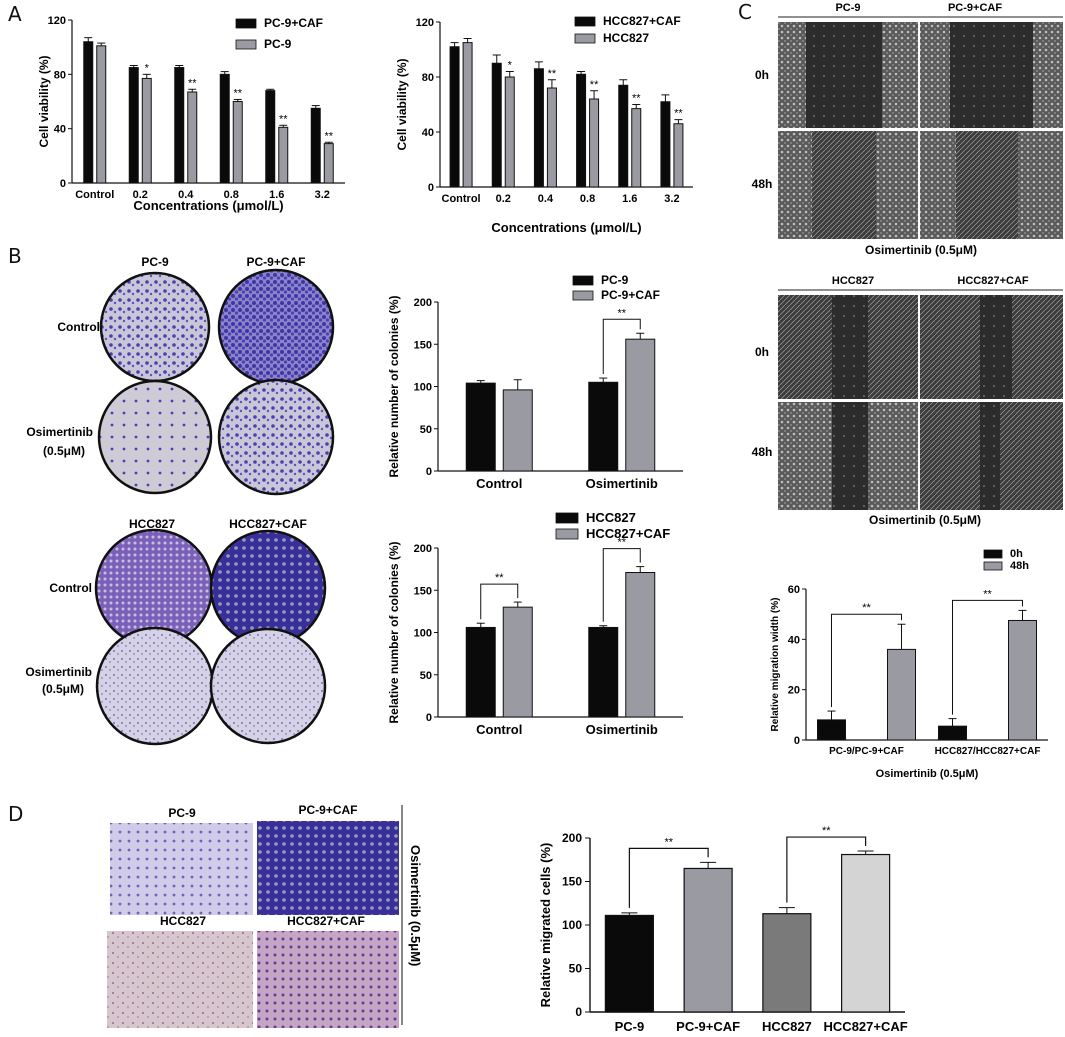 This screenshot has width=1065, height=1037. Describe the element at coordinates (186, 195) in the screenshot. I see `x-tick-label: 0.4` at that location.